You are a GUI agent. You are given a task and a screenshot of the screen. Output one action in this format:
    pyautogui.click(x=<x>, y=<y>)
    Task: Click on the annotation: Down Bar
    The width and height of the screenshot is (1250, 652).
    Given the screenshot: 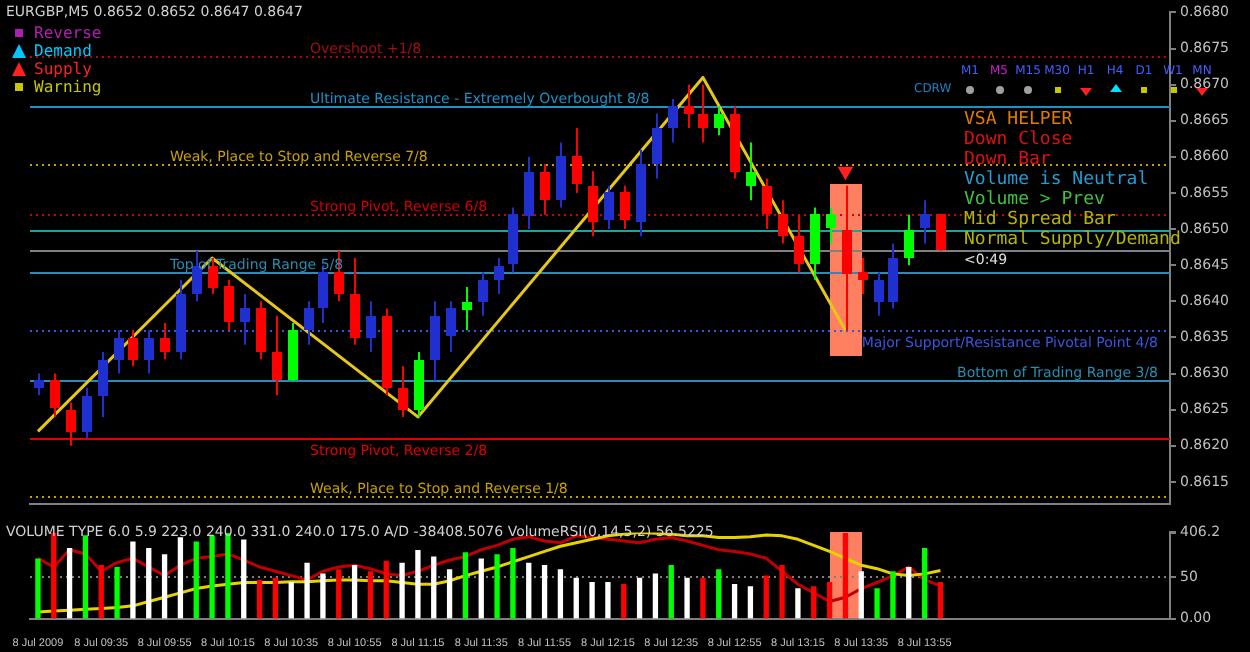 What is the action you would take?
    pyautogui.click(x=1007, y=160)
    